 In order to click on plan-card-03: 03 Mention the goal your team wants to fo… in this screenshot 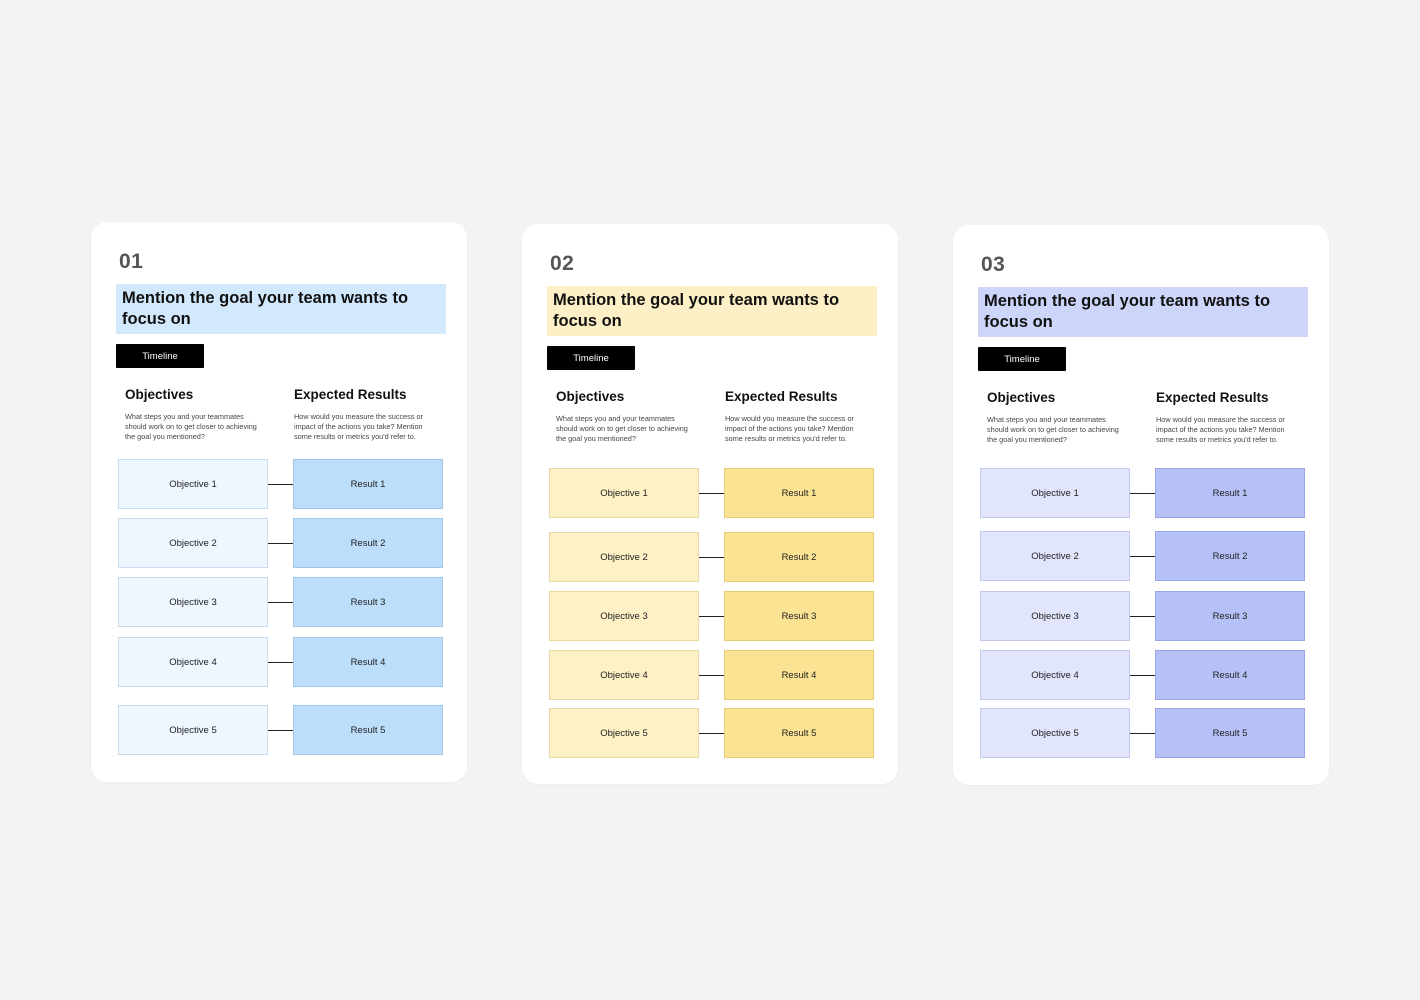, I will do `click(1141, 505)`.